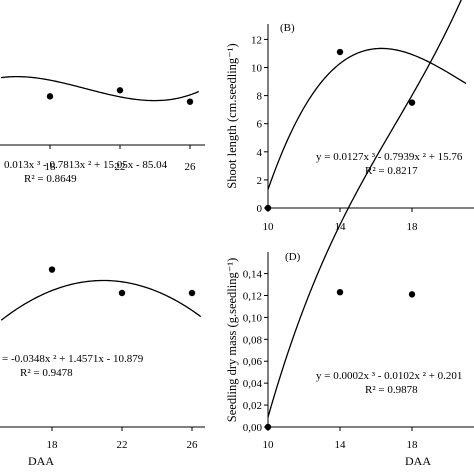 This screenshot has height=474, width=474. Describe the element at coordinates (269, 227) in the screenshot. I see `panel-b-x-tick-label: 10` at that location.